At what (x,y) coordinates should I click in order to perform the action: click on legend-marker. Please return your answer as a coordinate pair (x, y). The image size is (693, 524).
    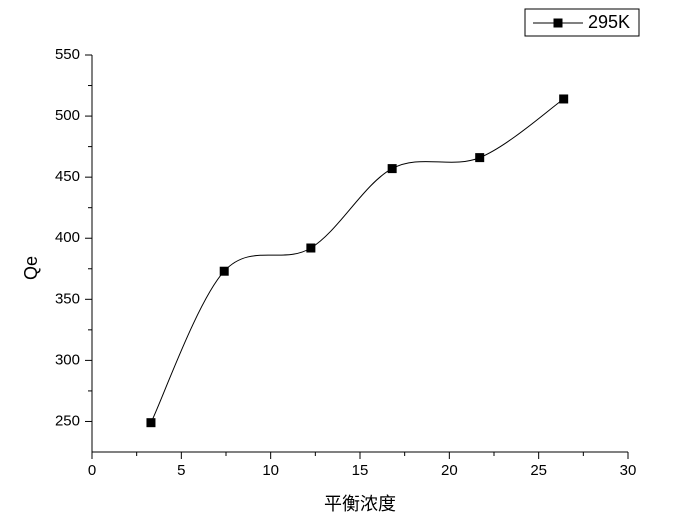
    Looking at the image, I should click on (558, 23).